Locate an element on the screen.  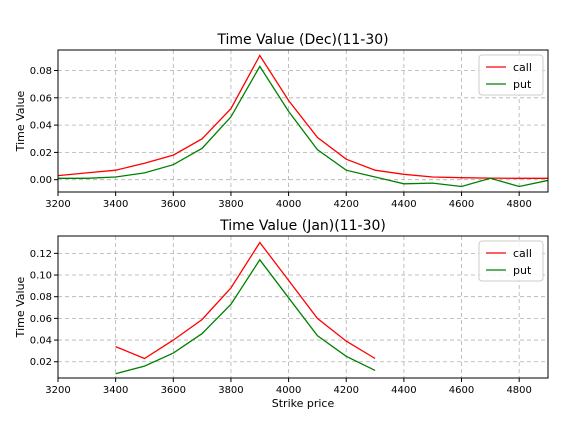
series-line-call is located at coordinates (245, 300).